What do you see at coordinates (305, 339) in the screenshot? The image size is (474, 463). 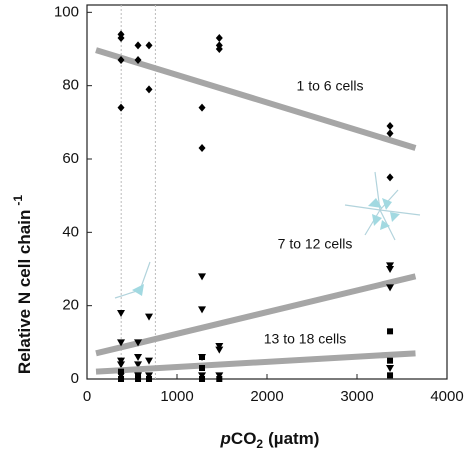 I see `series-label: 13 to 18 cells` at bounding box center [305, 339].